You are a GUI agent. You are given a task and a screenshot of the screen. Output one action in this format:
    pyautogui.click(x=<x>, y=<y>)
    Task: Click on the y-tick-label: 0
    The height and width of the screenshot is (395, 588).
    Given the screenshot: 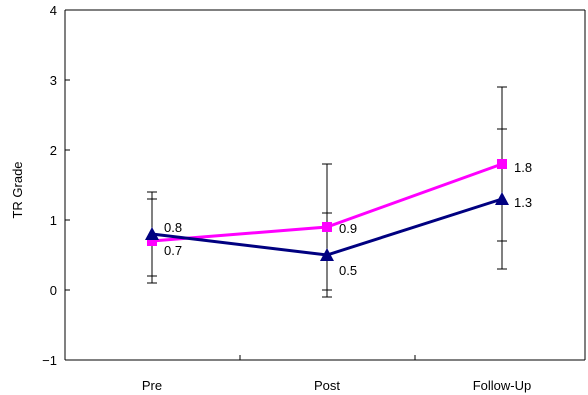 What is the action you would take?
    pyautogui.click(x=53, y=290)
    